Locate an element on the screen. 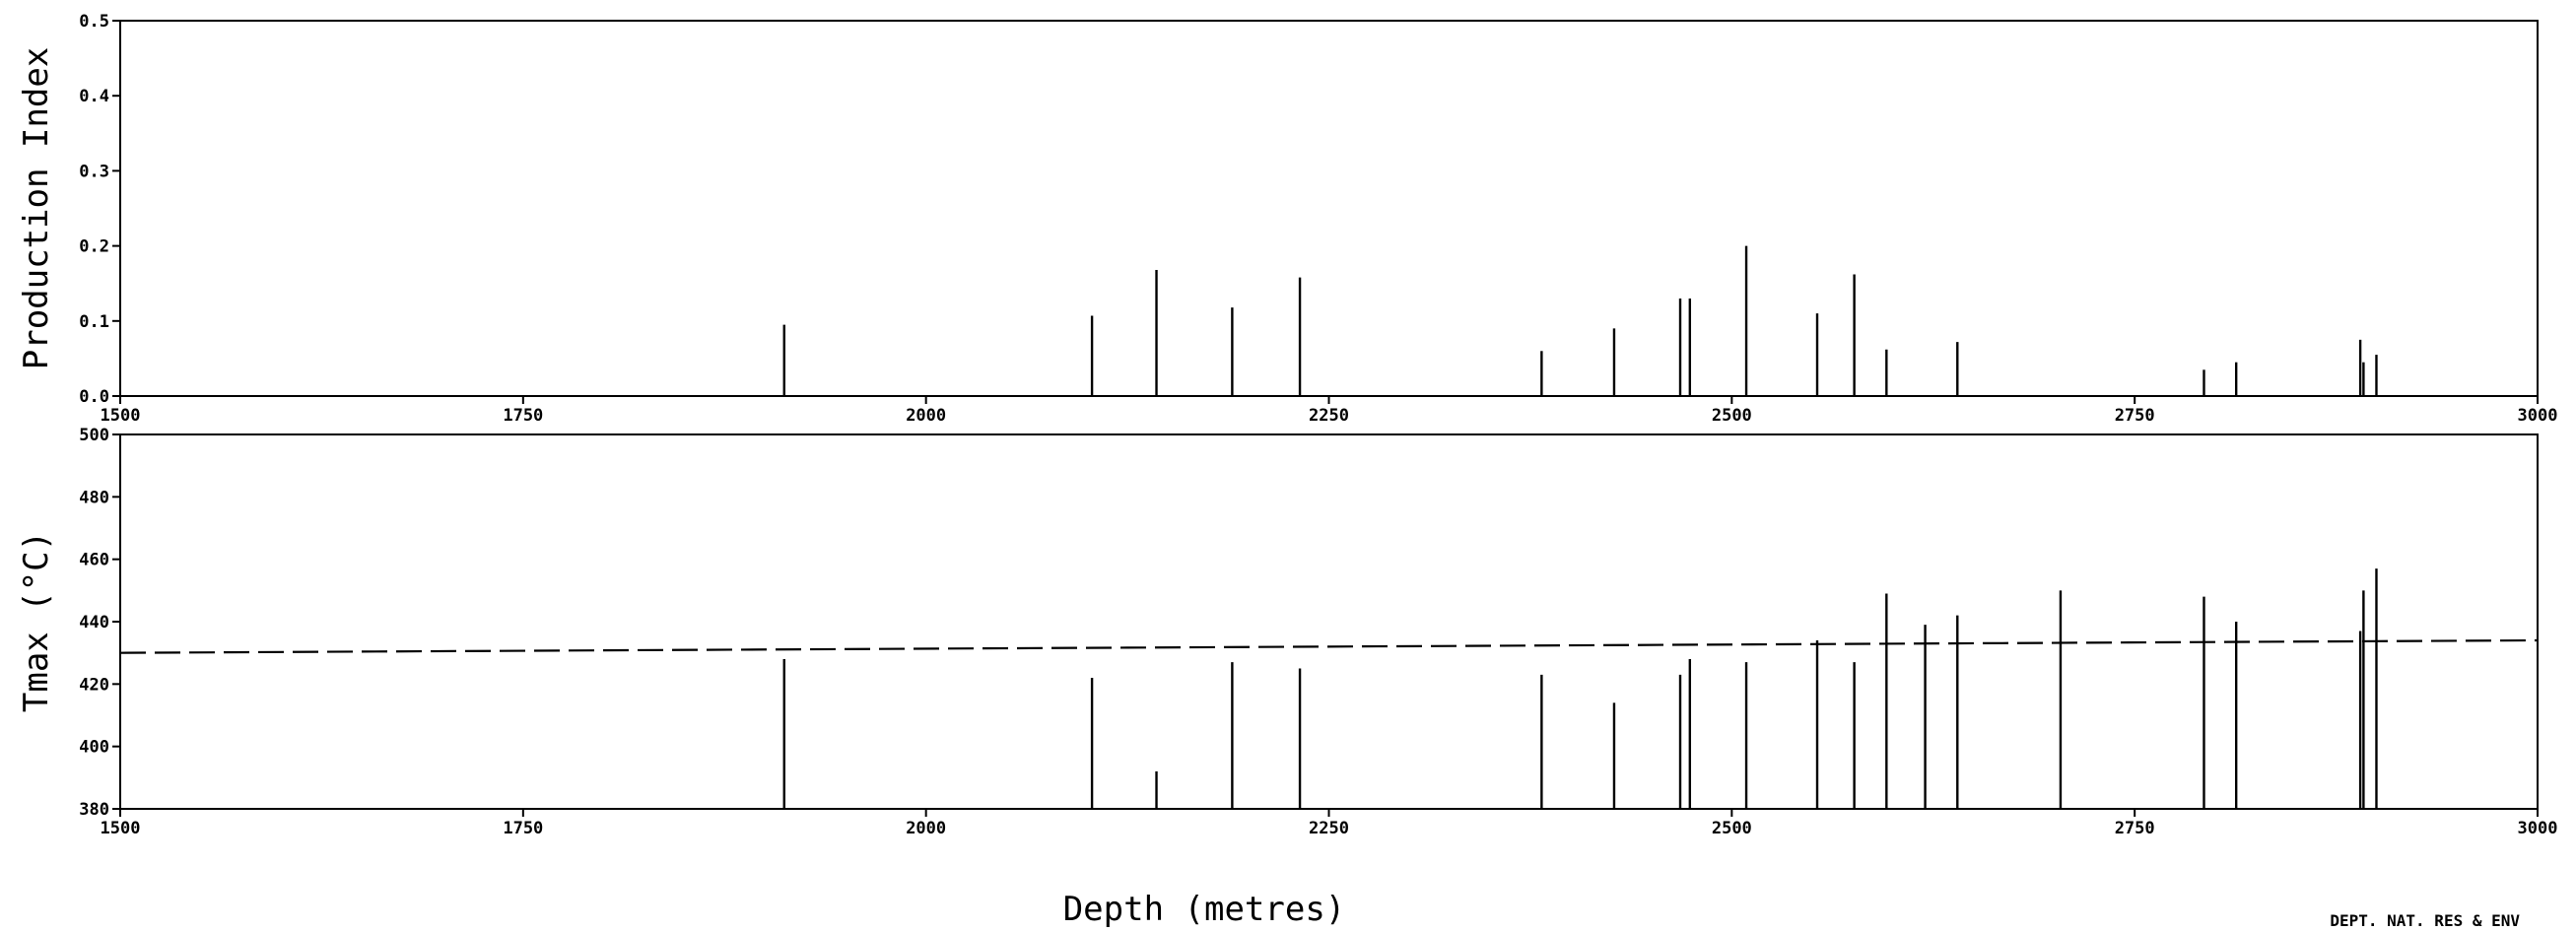  footer-note: DEPT. NAT. RES & ENV is located at coordinates (2425, 920).